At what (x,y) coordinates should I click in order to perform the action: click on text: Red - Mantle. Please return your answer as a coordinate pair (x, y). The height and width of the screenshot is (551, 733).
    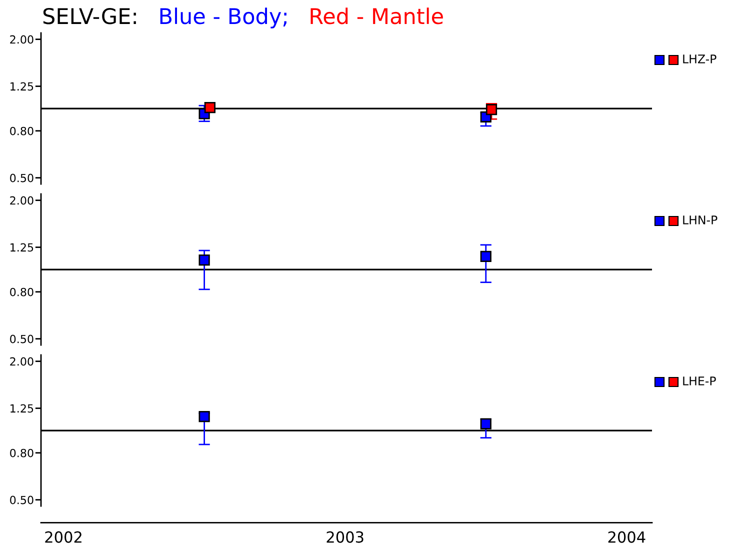
    Looking at the image, I should click on (376, 16).